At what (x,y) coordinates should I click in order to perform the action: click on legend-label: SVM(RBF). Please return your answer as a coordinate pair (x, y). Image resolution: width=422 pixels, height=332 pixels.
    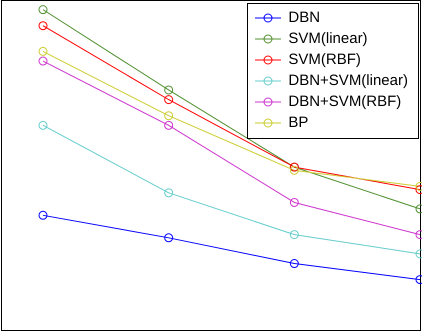
    Looking at the image, I should click on (324, 60).